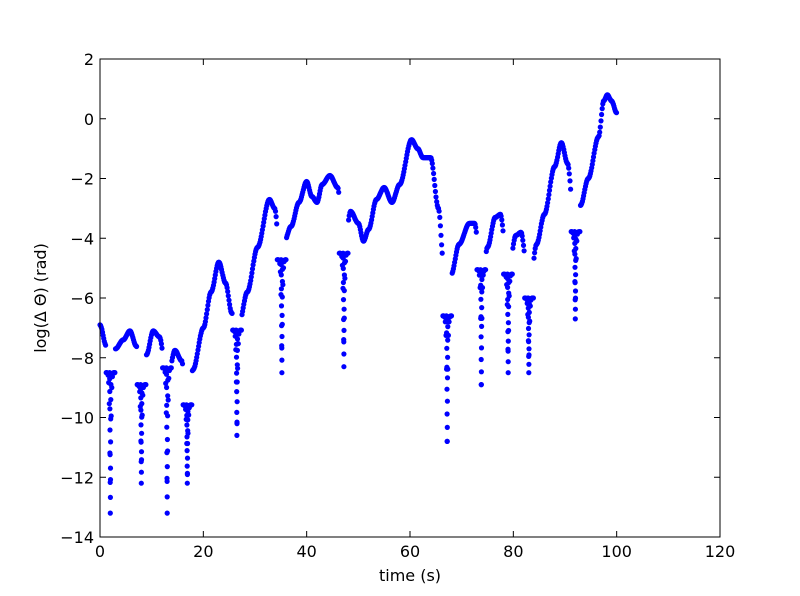 The height and width of the screenshot is (596, 800). Describe the element at coordinates (82, 179) in the screenshot. I see `y-tick-label: −2` at that location.